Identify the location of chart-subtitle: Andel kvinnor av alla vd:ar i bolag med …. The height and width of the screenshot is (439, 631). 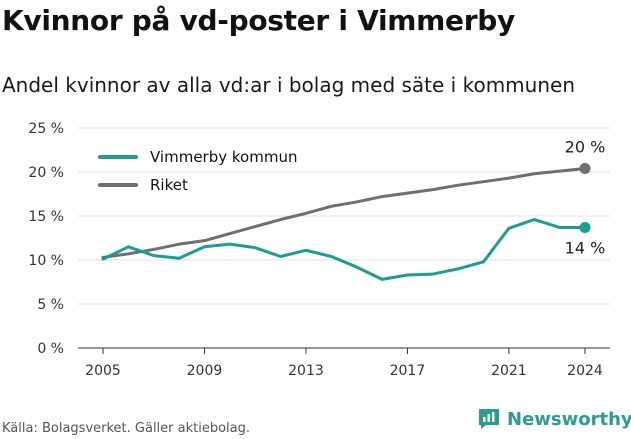
(288, 85).